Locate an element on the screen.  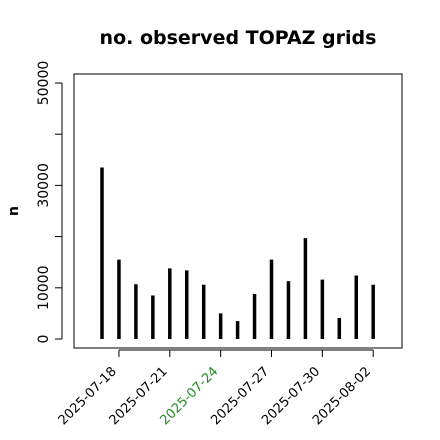
y-axis: 0 10000 30000 50000 is located at coordinates (49, 202).